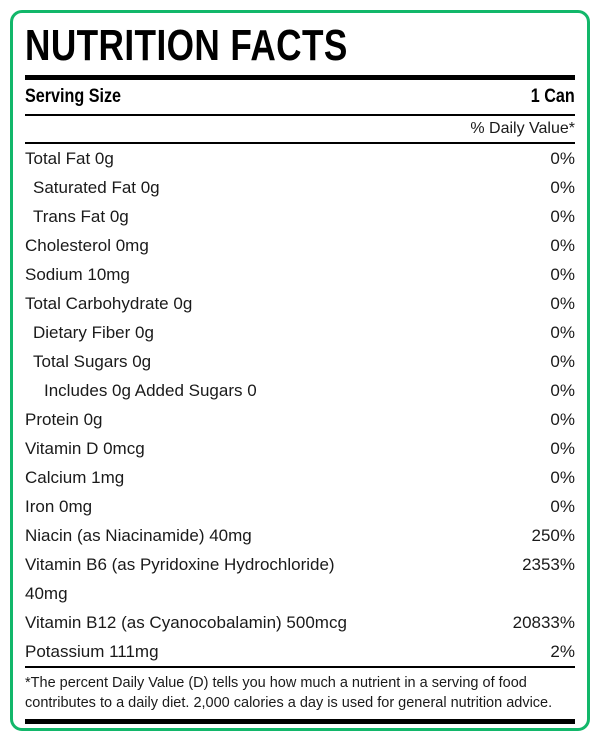 This screenshot has width=600, height=746. I want to click on nutrient-label-line1: Total Fat 0g, so click(69, 158).